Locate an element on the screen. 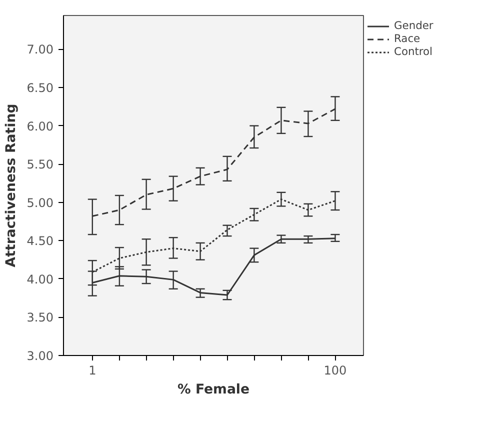 The height and width of the screenshot is (430, 483). y-tick-label: 5.50 is located at coordinates (40, 165).